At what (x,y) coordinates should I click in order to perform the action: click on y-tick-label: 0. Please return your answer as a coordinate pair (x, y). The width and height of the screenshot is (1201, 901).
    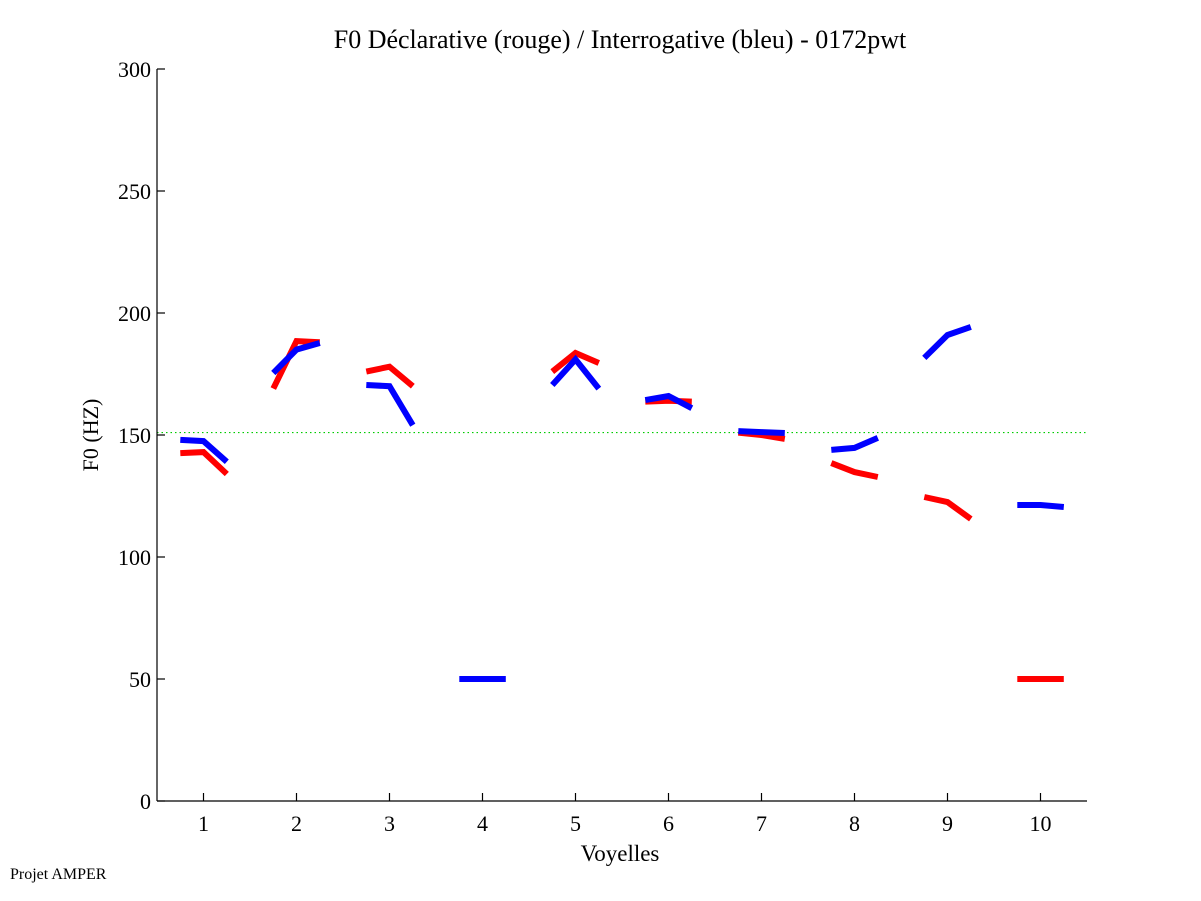
    Looking at the image, I should click on (145, 801).